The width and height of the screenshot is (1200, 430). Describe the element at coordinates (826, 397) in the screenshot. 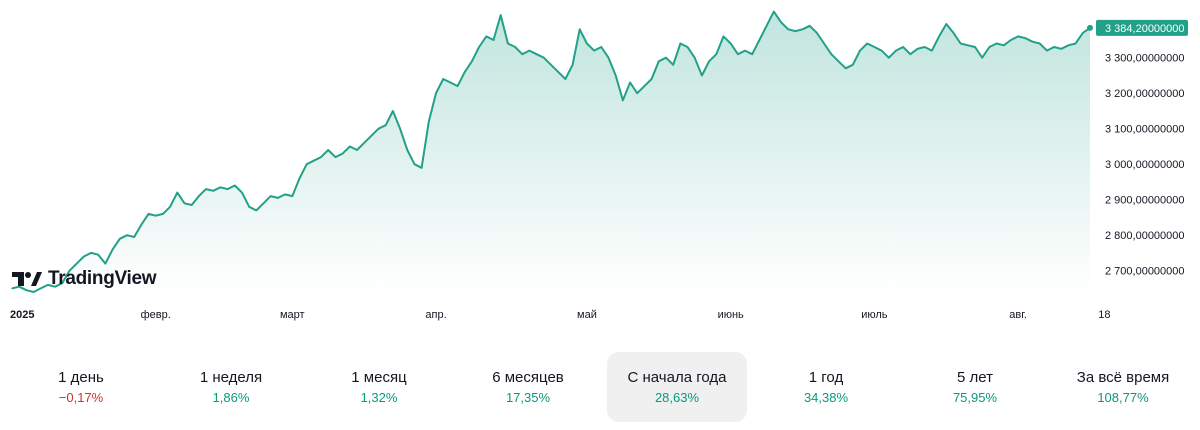

I see `period-change-value: 34,38%` at that location.